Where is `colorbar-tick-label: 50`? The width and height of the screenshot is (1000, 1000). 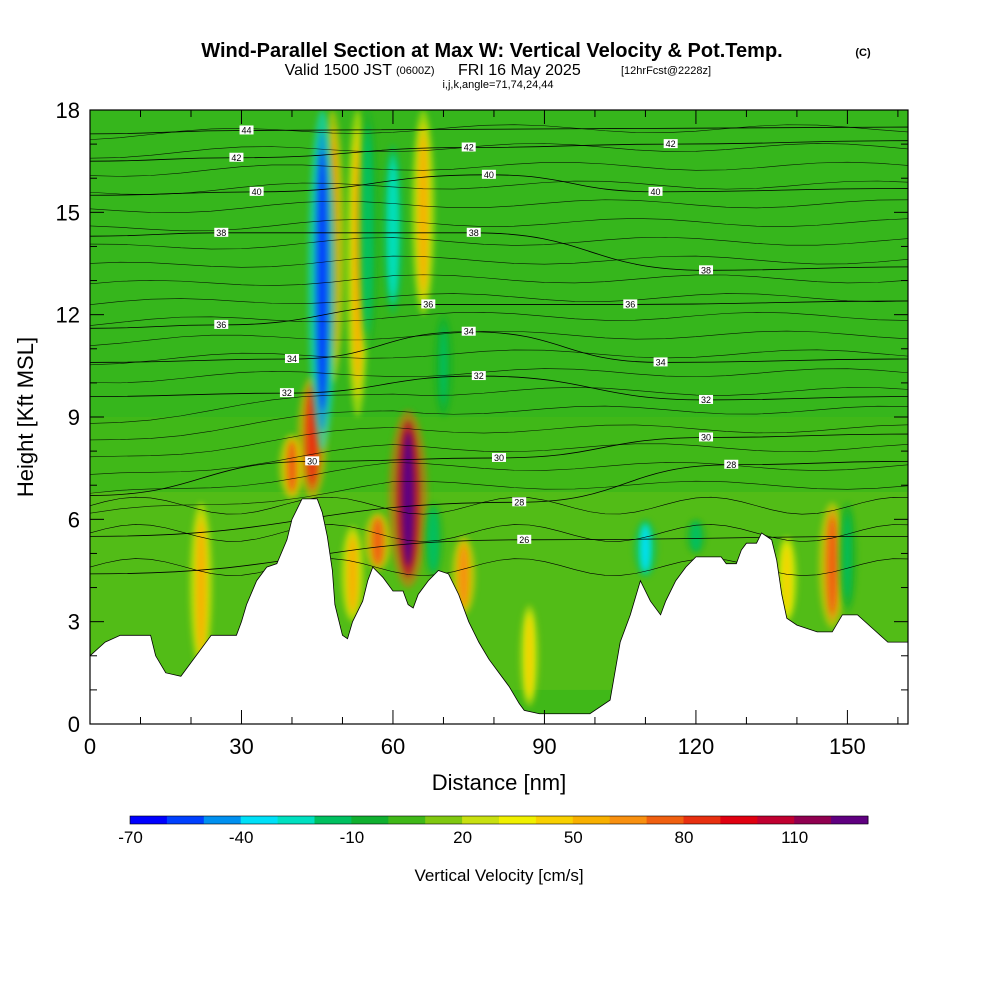 colorbar-tick-label: 50 is located at coordinates (573, 837).